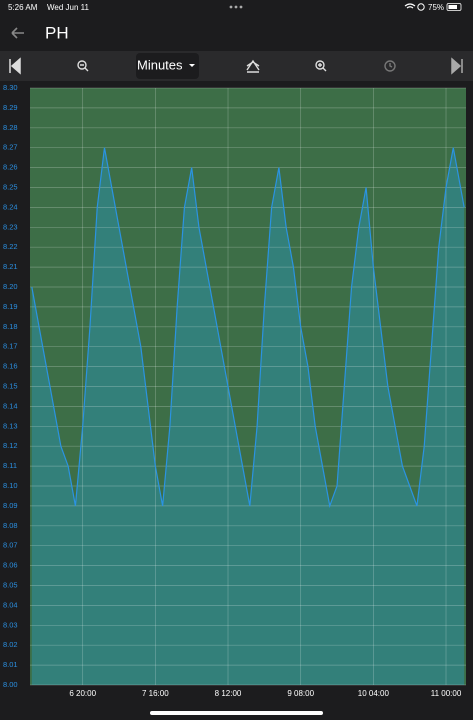 This screenshot has width=473, height=720. What do you see at coordinates (192, 65) in the screenshot?
I see `dropdown-caret` at bounding box center [192, 65].